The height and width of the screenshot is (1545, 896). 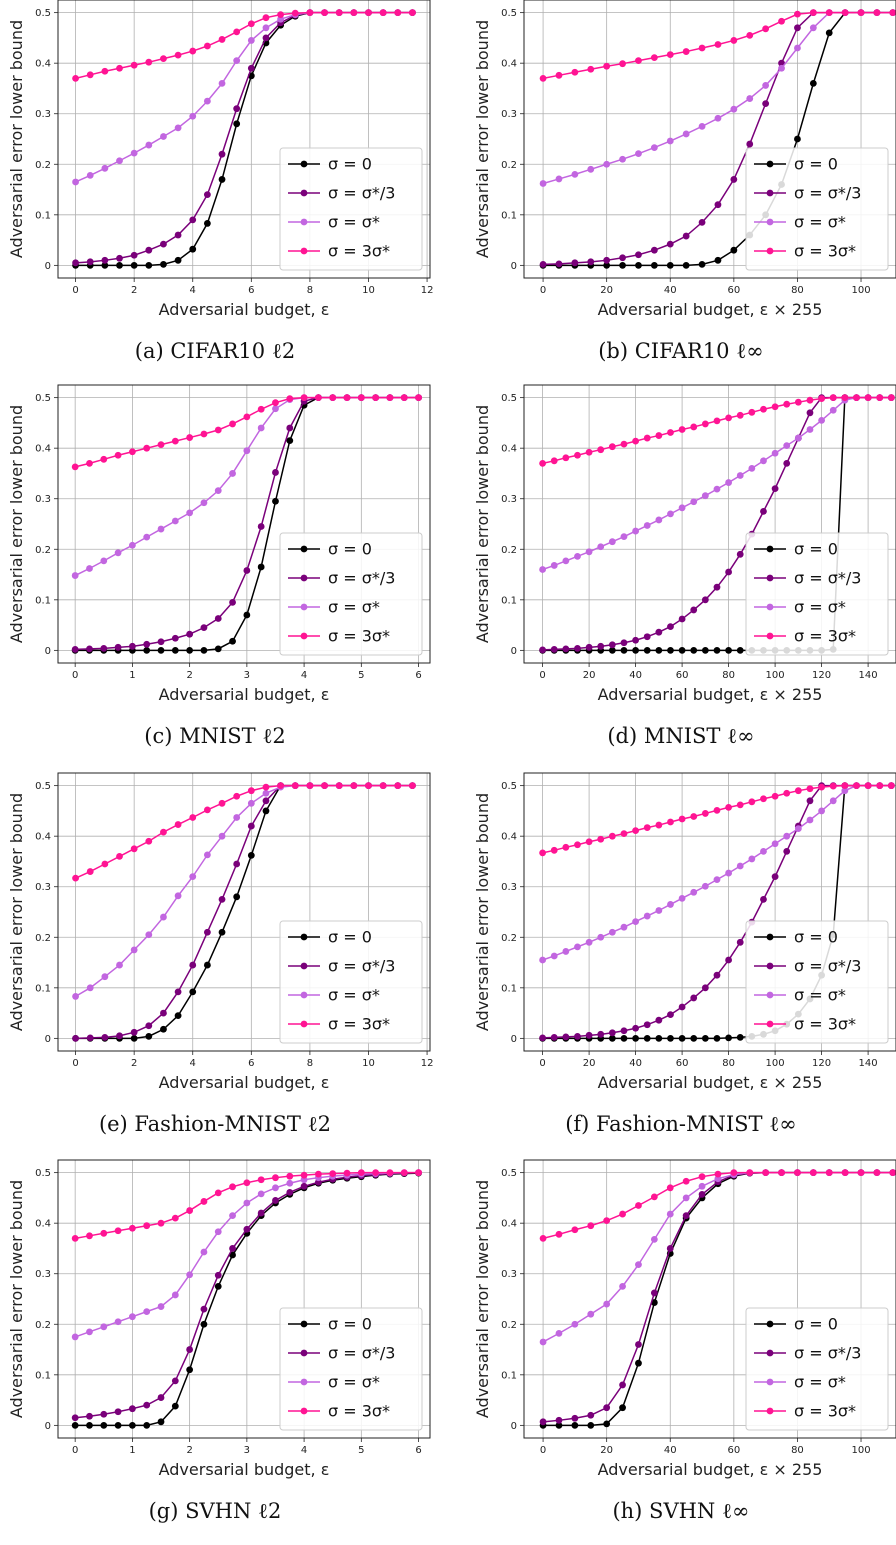 What do you see at coordinates (728, 1063) in the screenshot?
I see `xtick-label: 80` at bounding box center [728, 1063].